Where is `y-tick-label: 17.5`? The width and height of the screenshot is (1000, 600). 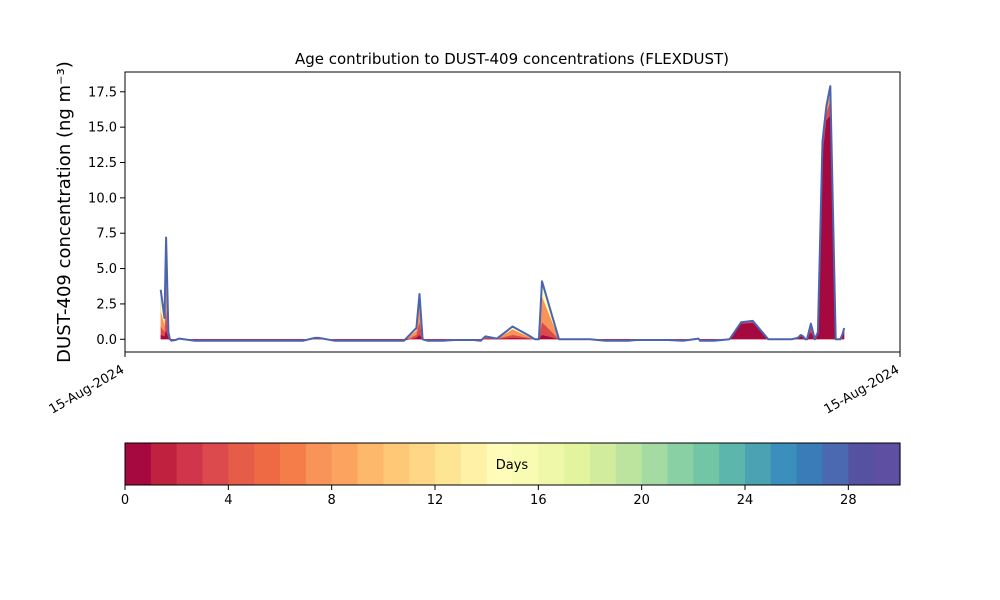 y-tick-label: 17.5 is located at coordinates (102, 92).